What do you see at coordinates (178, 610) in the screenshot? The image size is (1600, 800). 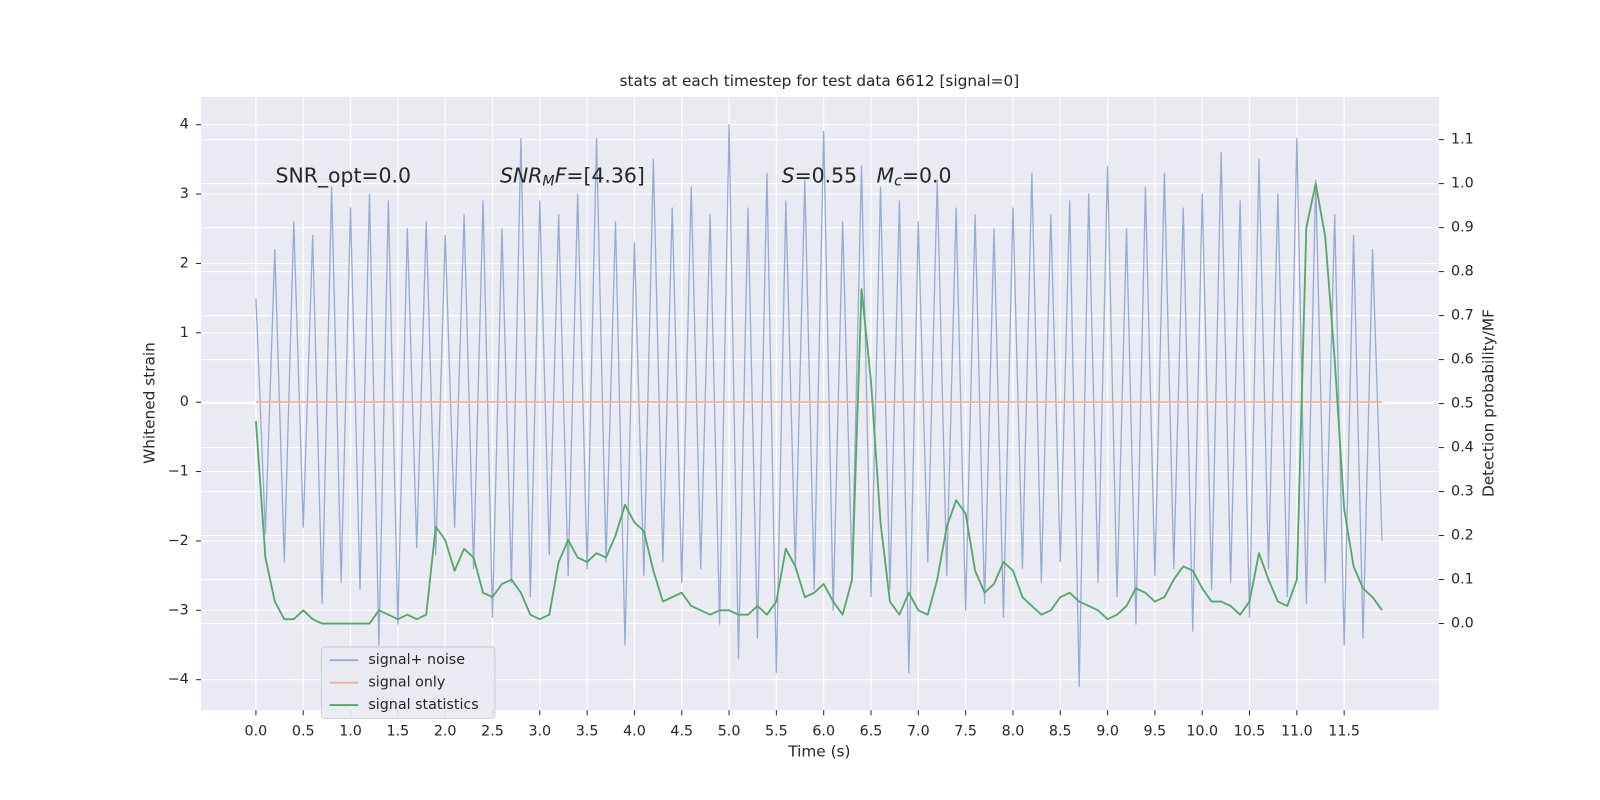 I see `y-tick-label: −3` at bounding box center [178, 610].